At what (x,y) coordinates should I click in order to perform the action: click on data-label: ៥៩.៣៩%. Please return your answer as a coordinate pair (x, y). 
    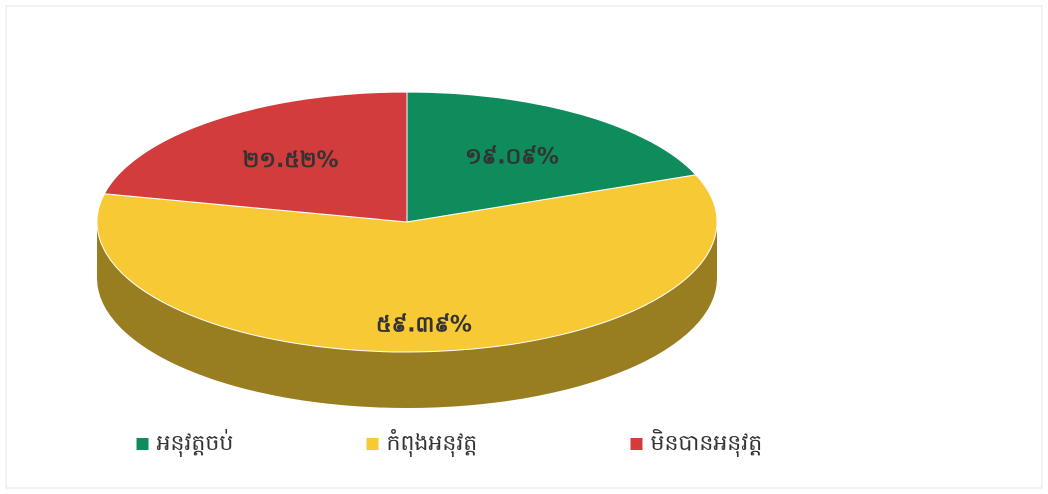
    Looking at the image, I should click on (424, 324).